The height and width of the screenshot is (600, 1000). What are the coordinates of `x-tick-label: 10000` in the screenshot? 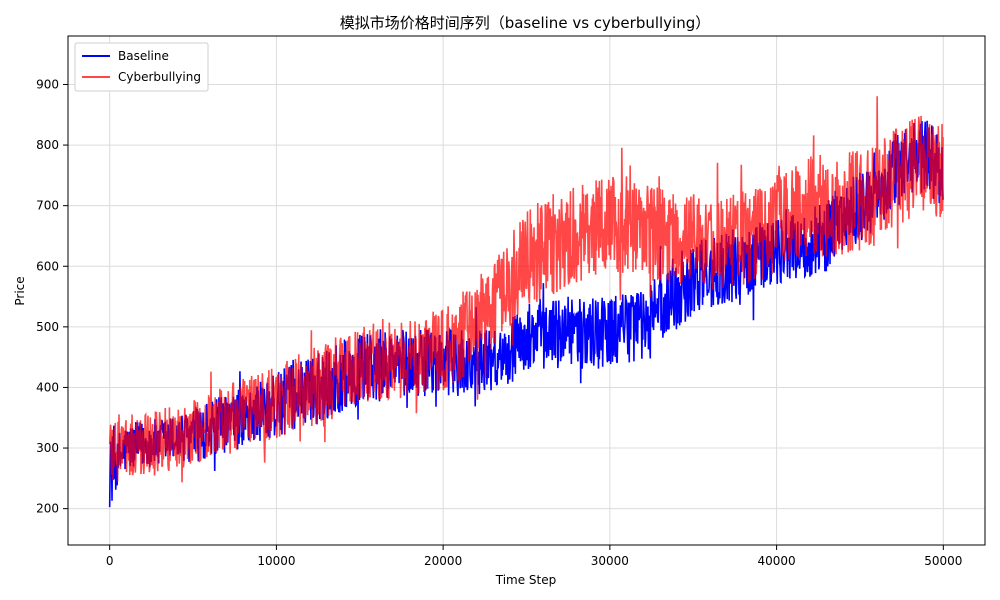 It's located at (276, 561).